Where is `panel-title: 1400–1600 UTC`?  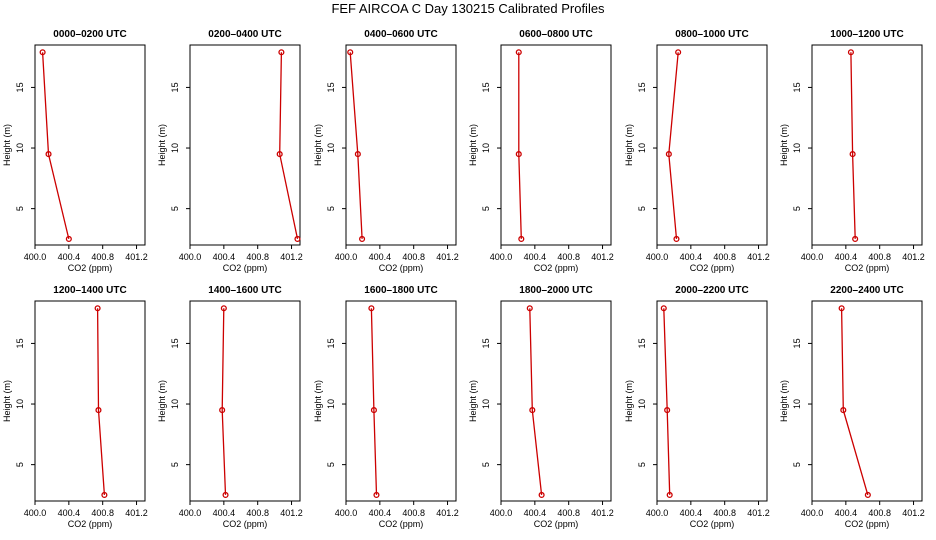
panel-title: 1400–1600 UTC is located at coordinates (244, 290).